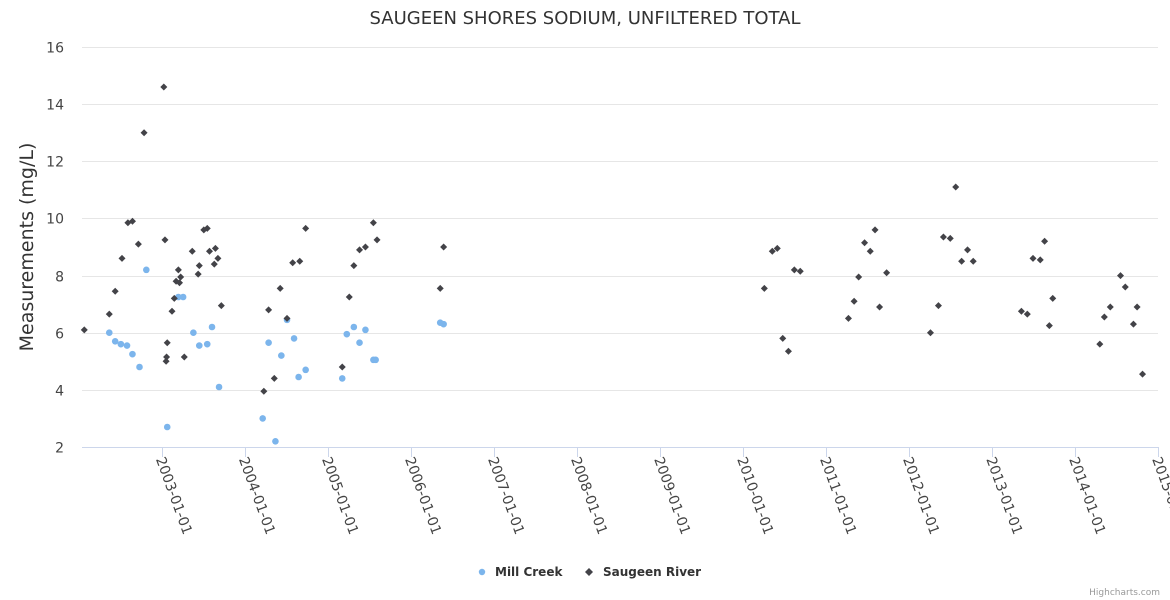 This screenshot has width=1170, height=600. What do you see at coordinates (1124, 593) in the screenshot?
I see `credits-link: Highcharts.com` at bounding box center [1124, 593].